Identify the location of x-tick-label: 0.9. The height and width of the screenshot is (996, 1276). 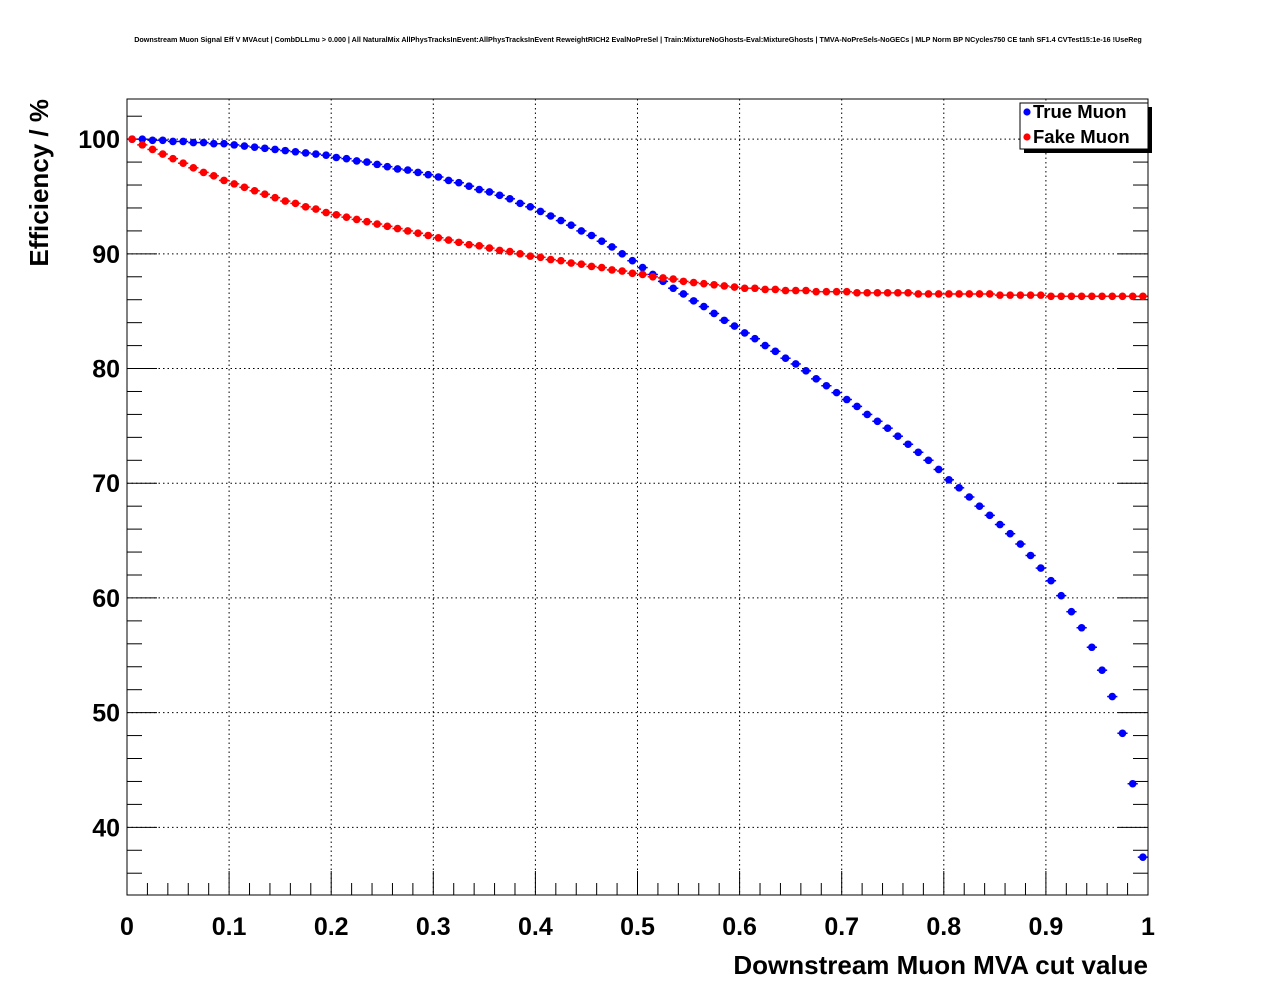
(1046, 927).